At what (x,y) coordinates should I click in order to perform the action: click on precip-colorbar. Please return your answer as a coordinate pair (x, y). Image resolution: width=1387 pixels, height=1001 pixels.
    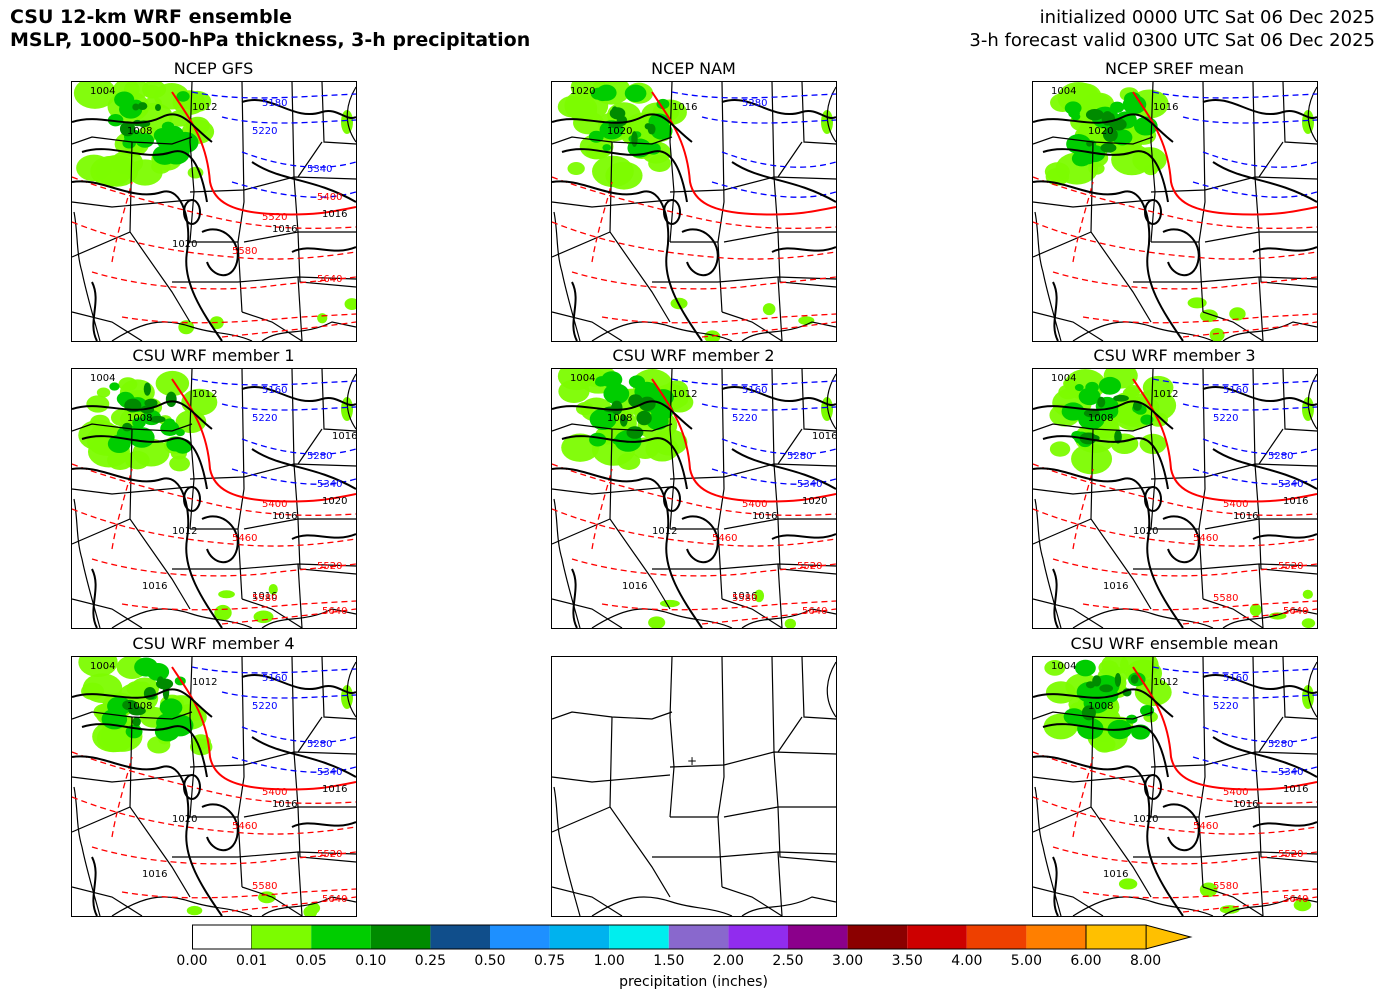
    Looking at the image, I should click on (692, 937).